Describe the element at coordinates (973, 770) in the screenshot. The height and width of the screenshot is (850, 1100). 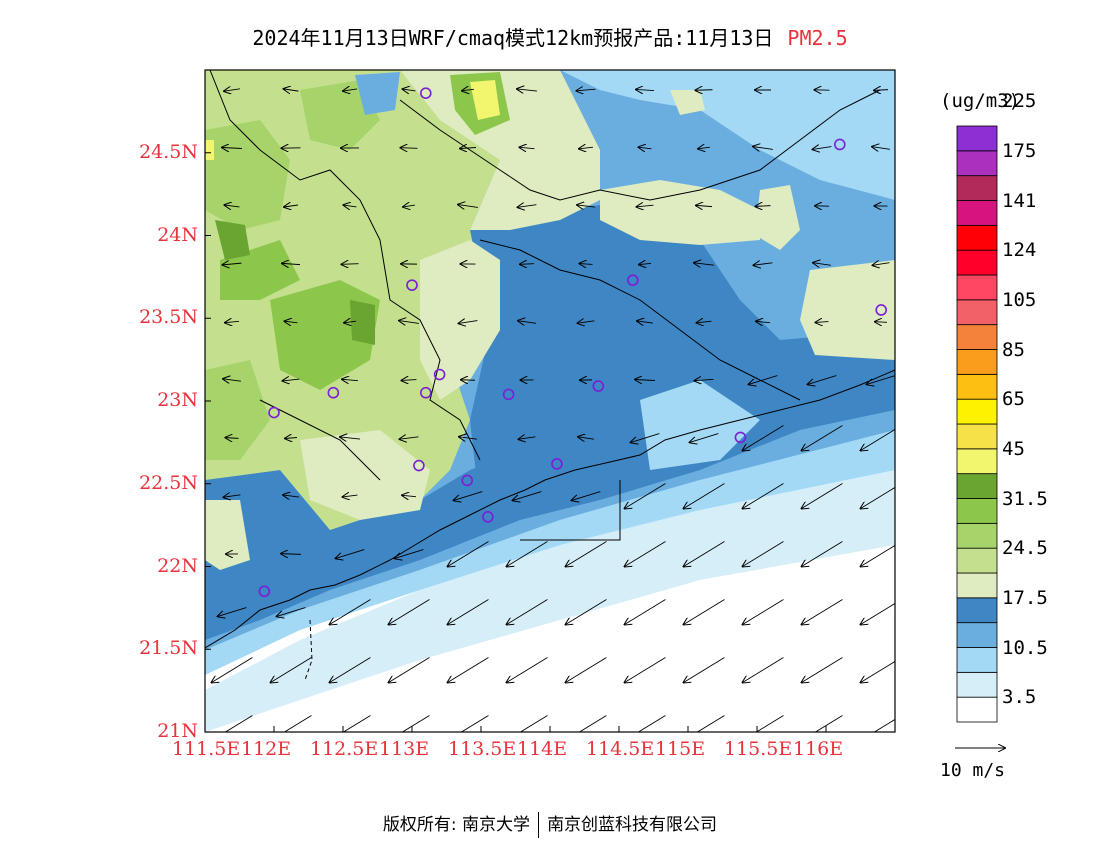
I see `wind-reference-label: 10 m/s` at that location.